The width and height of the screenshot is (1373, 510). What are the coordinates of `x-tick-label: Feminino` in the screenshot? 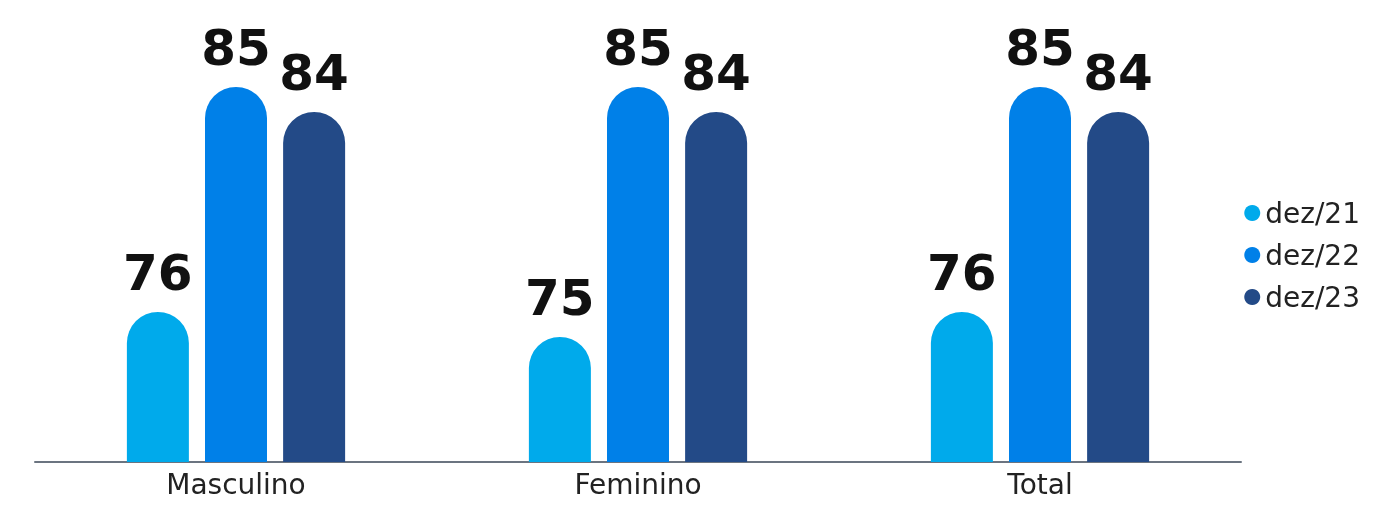 It's located at (638, 484).